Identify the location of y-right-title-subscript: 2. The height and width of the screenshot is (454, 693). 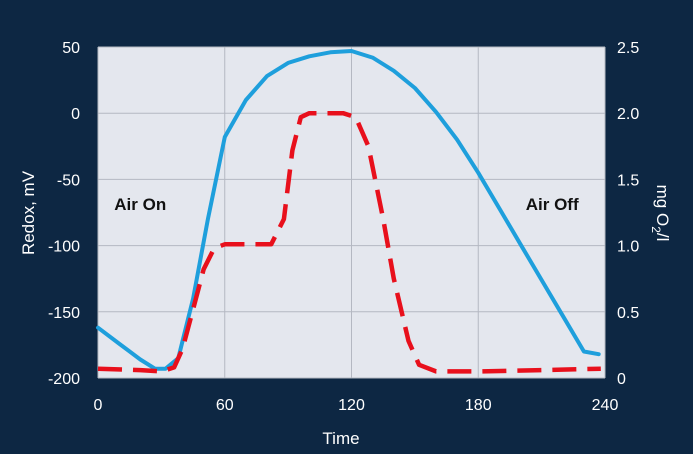
(656, 229).